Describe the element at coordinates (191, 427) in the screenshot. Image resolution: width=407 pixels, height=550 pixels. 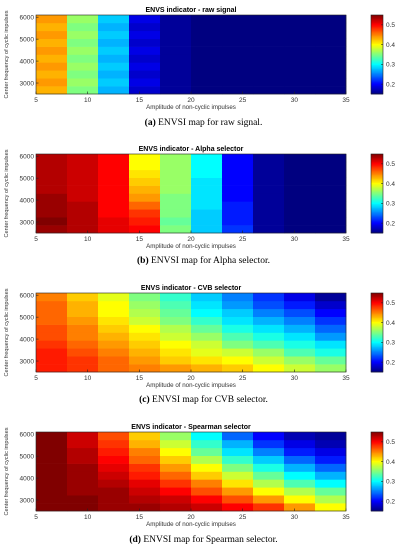
I see `chart-title: ENVS indicator - Spearman selector` at that location.